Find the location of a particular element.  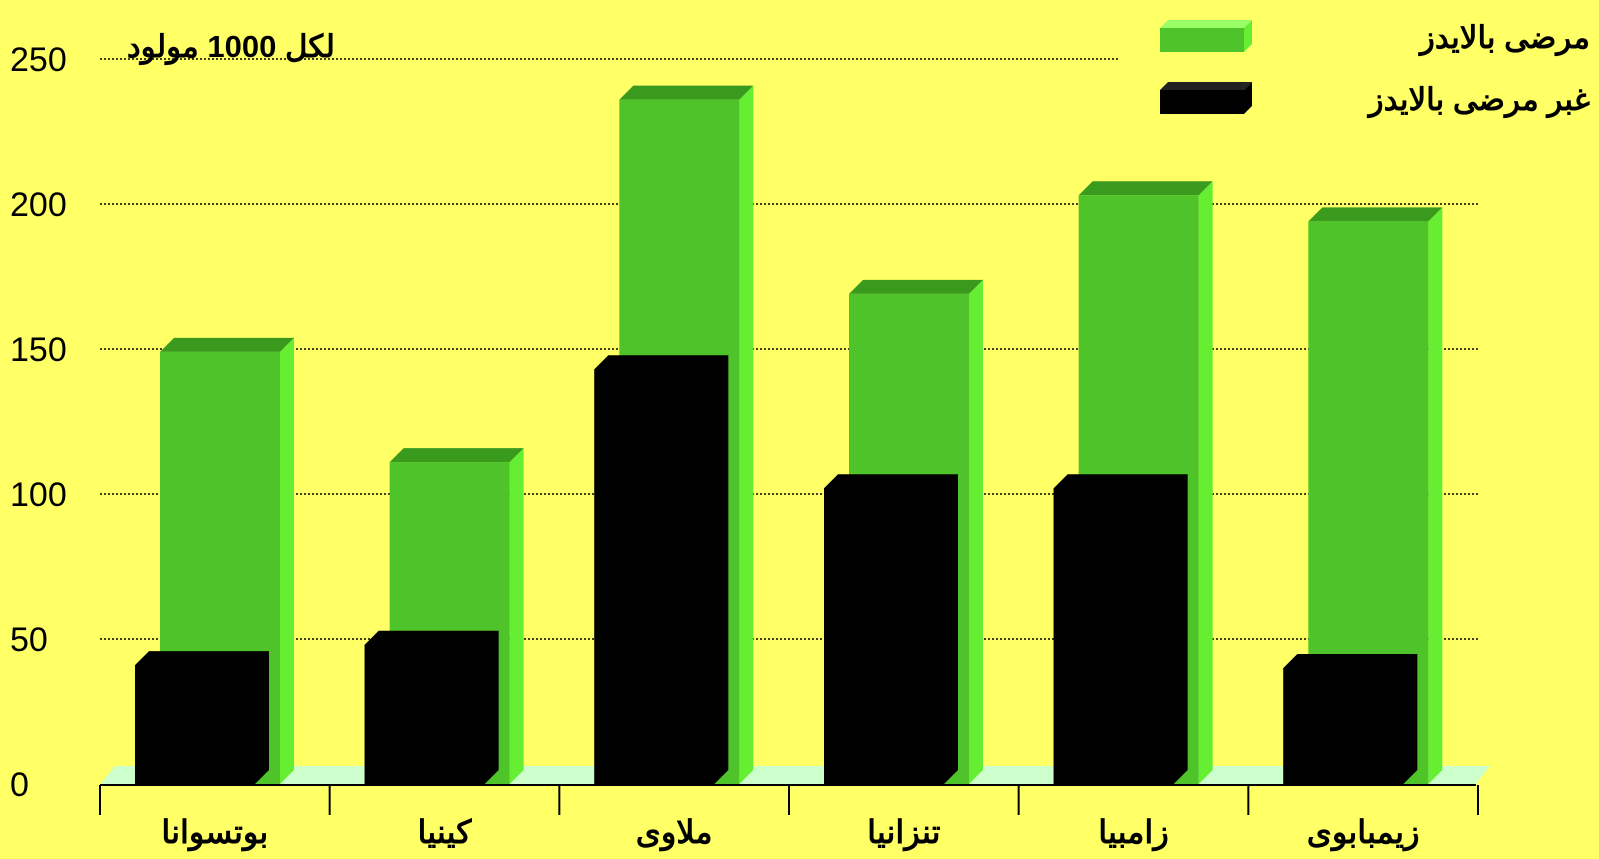

x-tick-label: زيمبابوى is located at coordinates (1363, 833).